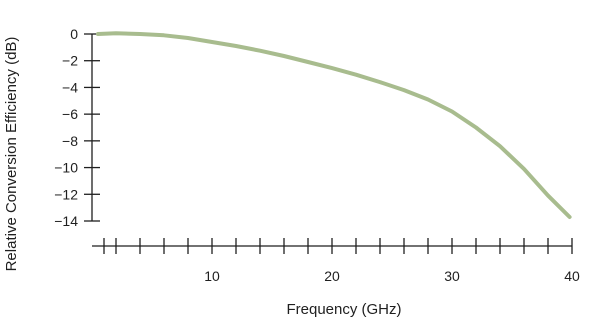 The width and height of the screenshot is (589, 323). I want to click on y-tick-label: −14, so click(66, 221).